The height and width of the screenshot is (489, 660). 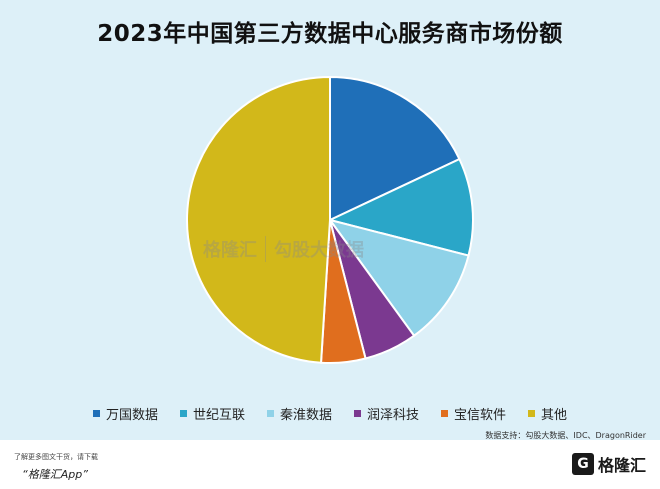 What do you see at coordinates (56, 457) in the screenshot?
I see `footer-promo-text: 了解更多图文干货，请下载` at bounding box center [56, 457].